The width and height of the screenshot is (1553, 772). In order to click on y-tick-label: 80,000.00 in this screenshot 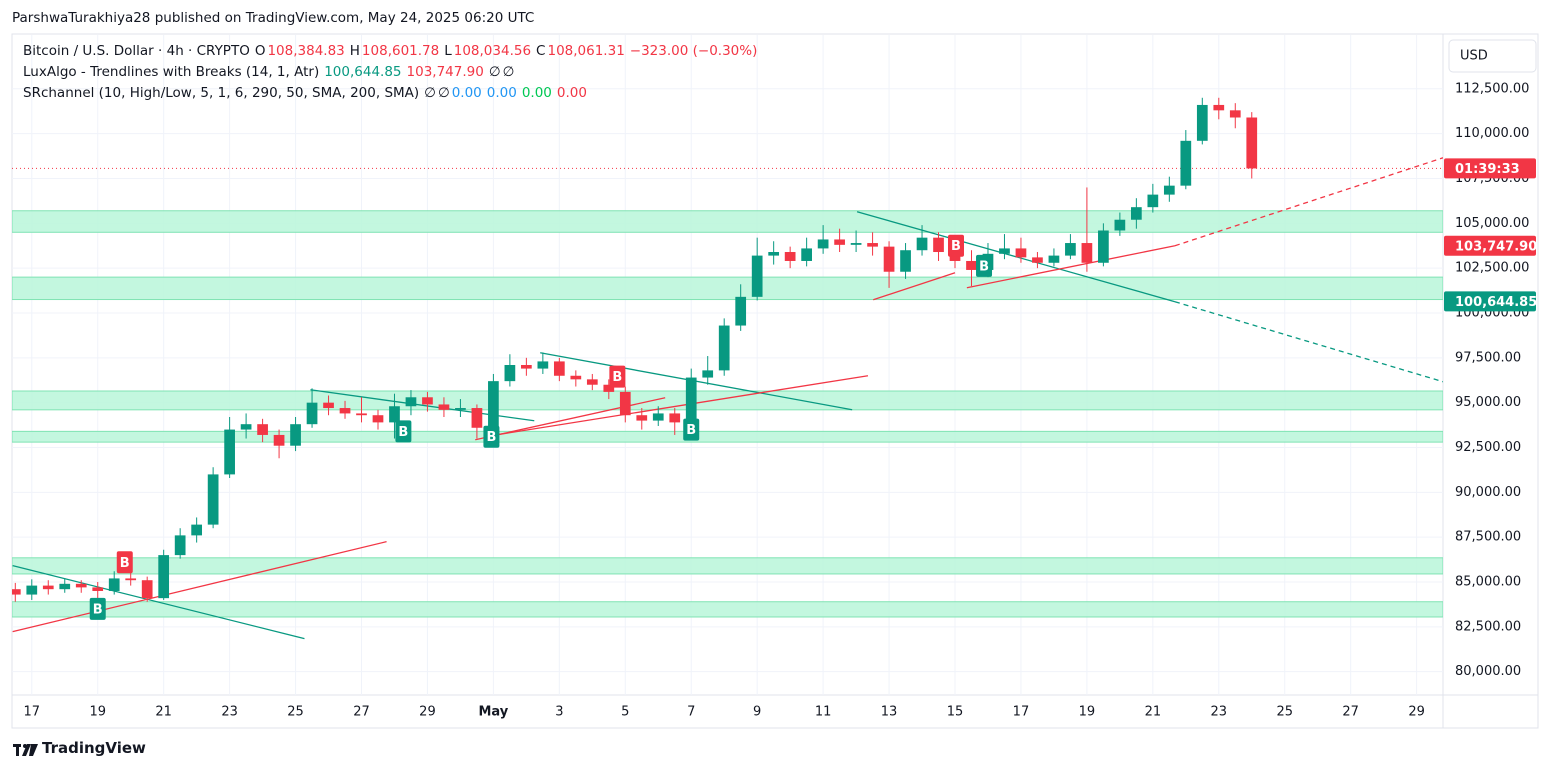, I will do `click(1488, 671)`.